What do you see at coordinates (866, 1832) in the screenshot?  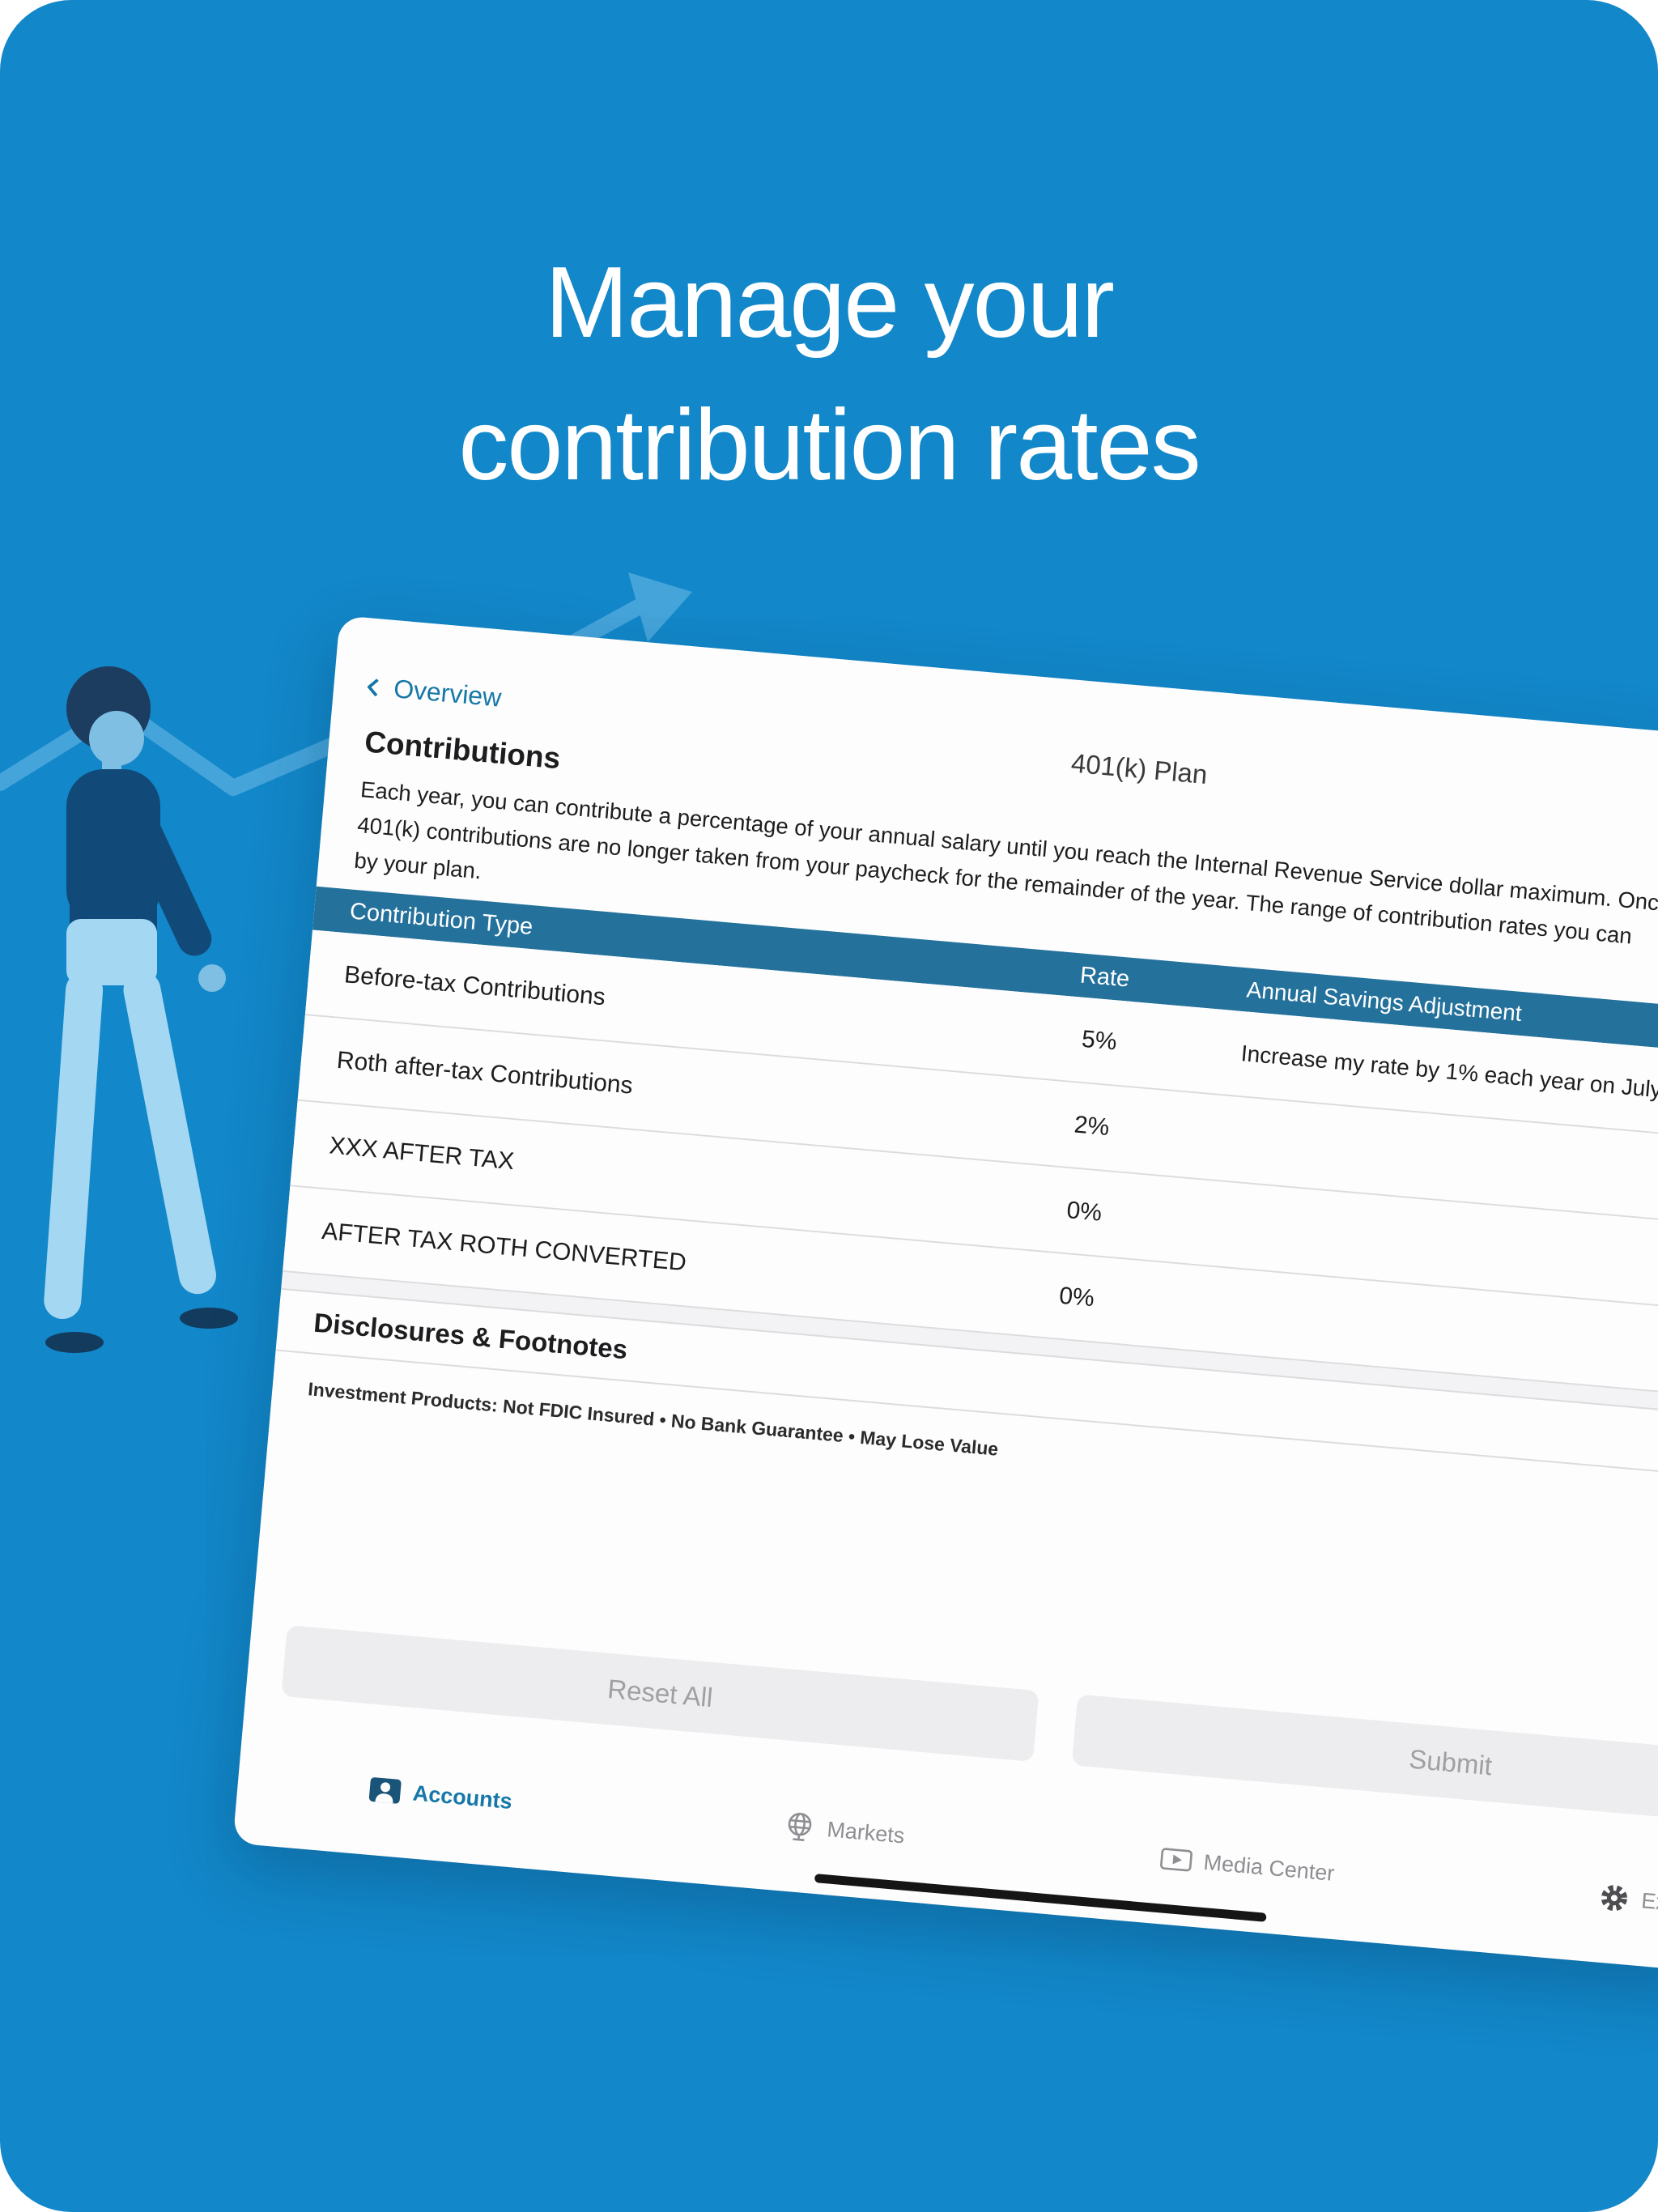 I see `tab-label: Markets` at bounding box center [866, 1832].